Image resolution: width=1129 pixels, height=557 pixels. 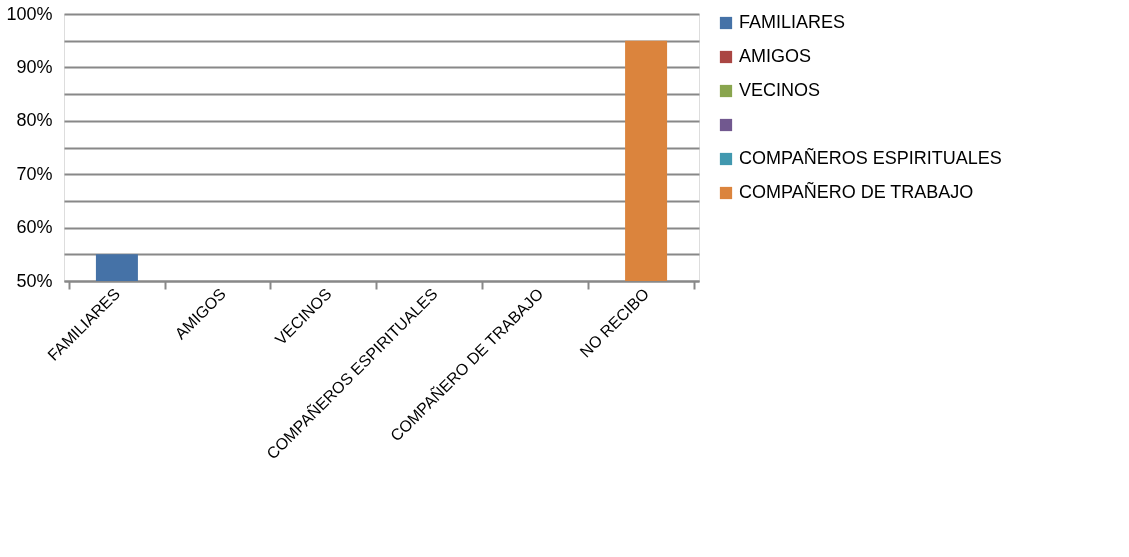 What do you see at coordinates (775, 56) in the screenshot?
I see `legend-label: AMIGOS` at bounding box center [775, 56].